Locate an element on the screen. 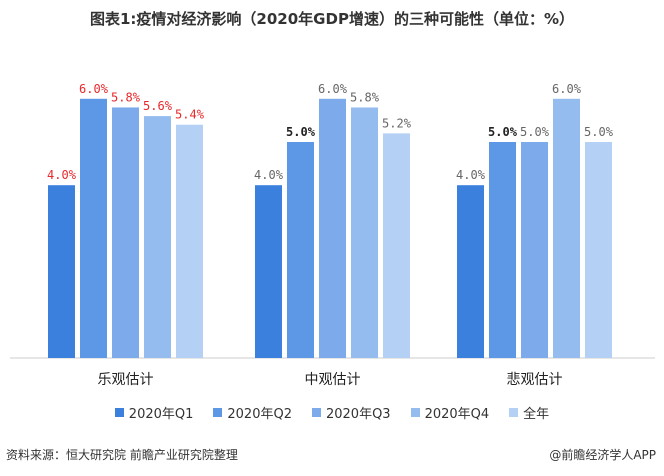 This screenshot has height=476, width=664. credit-note: @前瞻经济学人APP is located at coordinates (602, 455).